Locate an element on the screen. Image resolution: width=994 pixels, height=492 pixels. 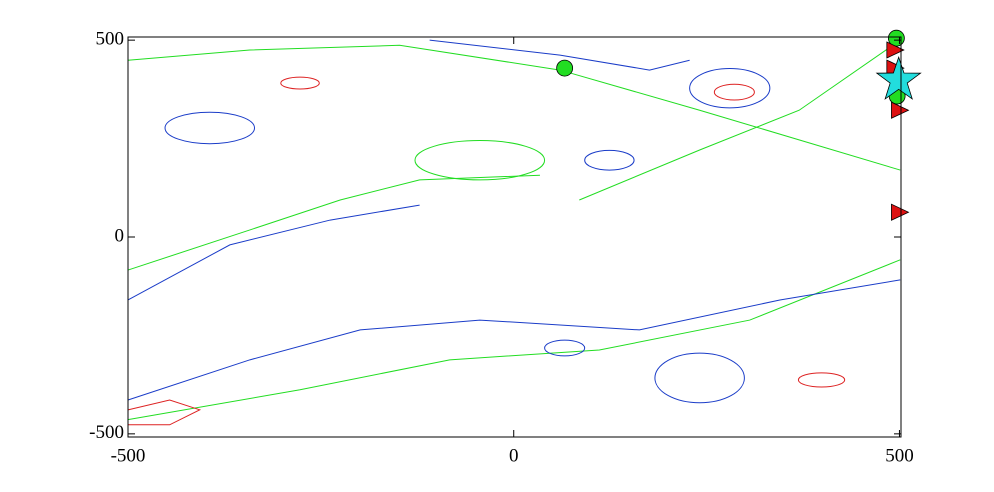
marker-circle is located at coordinates (565, 68).